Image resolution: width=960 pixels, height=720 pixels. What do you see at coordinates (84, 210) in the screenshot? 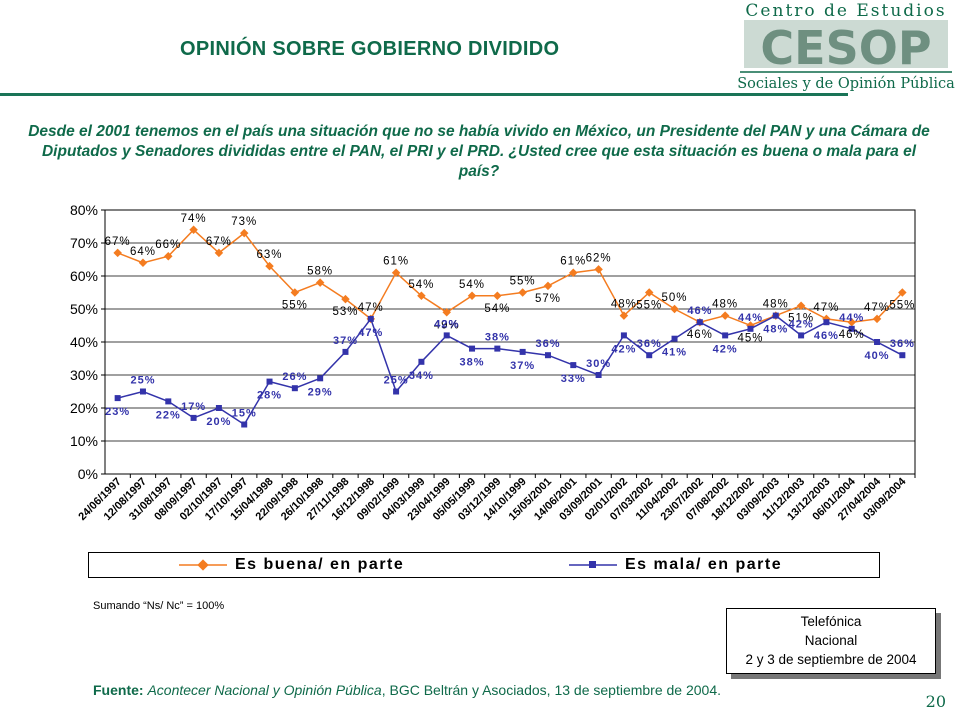
I see `y-tick-label: 80%` at bounding box center [84, 210].